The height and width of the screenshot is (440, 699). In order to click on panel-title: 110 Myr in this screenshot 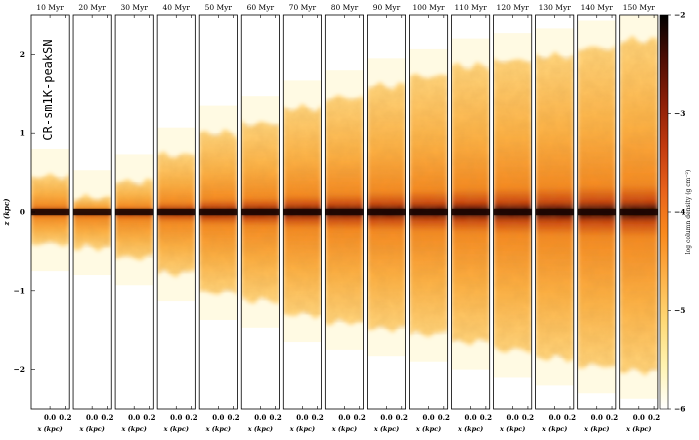, I will do `click(470, 7)`.